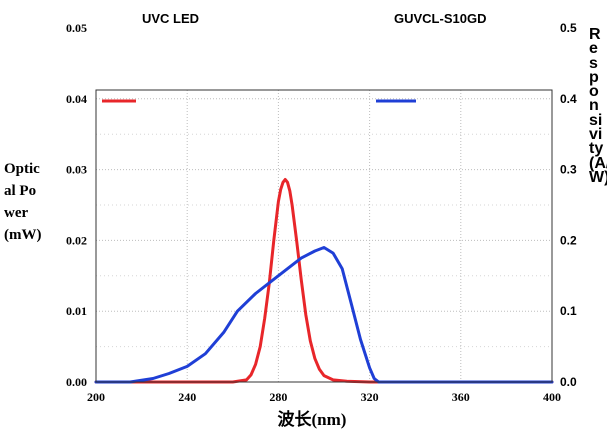  What do you see at coordinates (76, 240) in the screenshot?
I see `y-left-tick-label: 0.02` at bounding box center [76, 240].